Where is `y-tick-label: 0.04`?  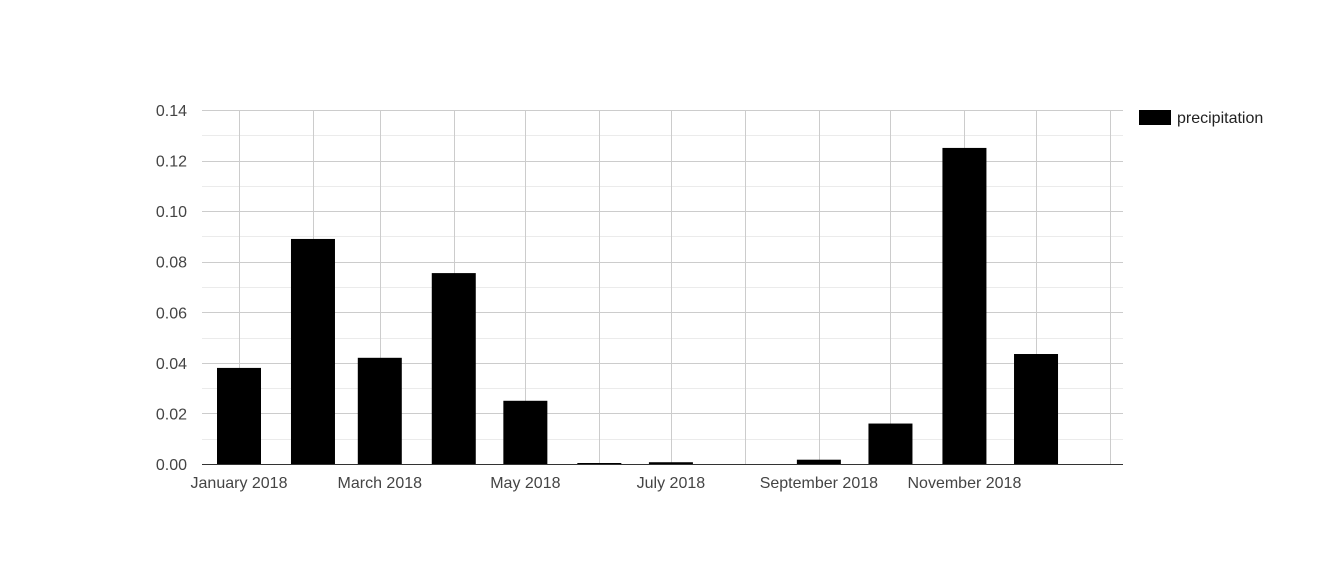 y-tick-label: 0.04 is located at coordinates (171, 364).